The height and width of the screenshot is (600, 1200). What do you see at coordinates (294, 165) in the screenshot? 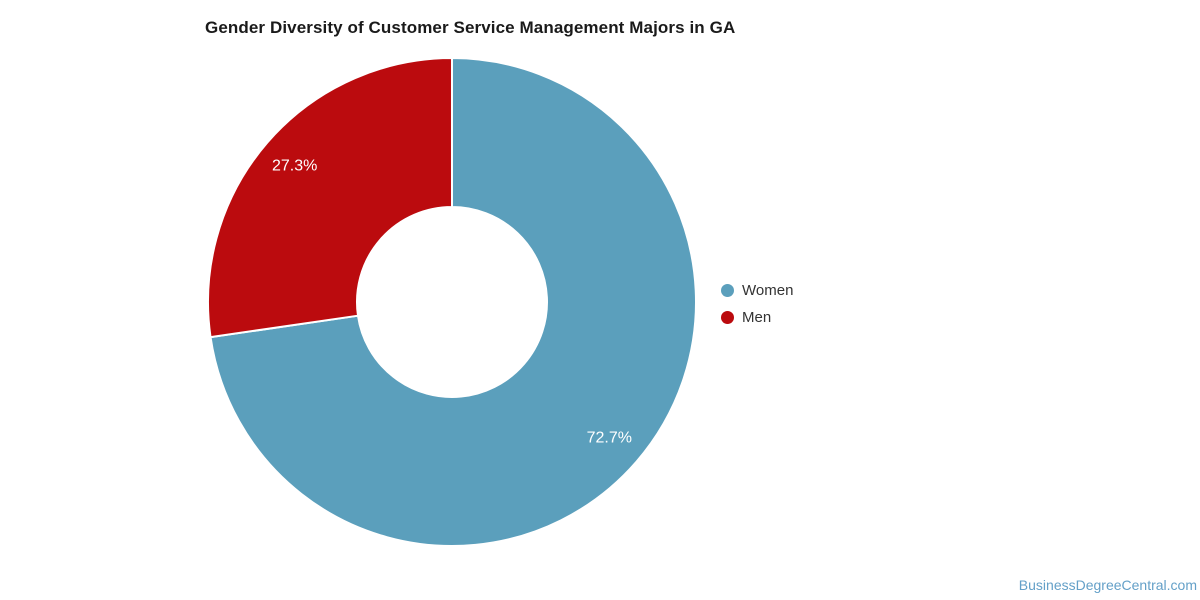
I see `slice-label-men: 27.3%` at bounding box center [294, 165].